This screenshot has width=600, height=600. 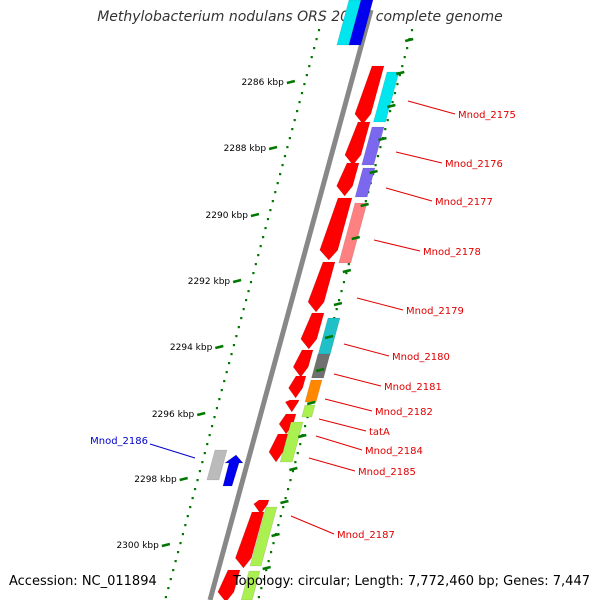 What do you see at coordinates (366, 535) in the screenshot?
I see `gene-label: Mnod_2187` at bounding box center [366, 535].